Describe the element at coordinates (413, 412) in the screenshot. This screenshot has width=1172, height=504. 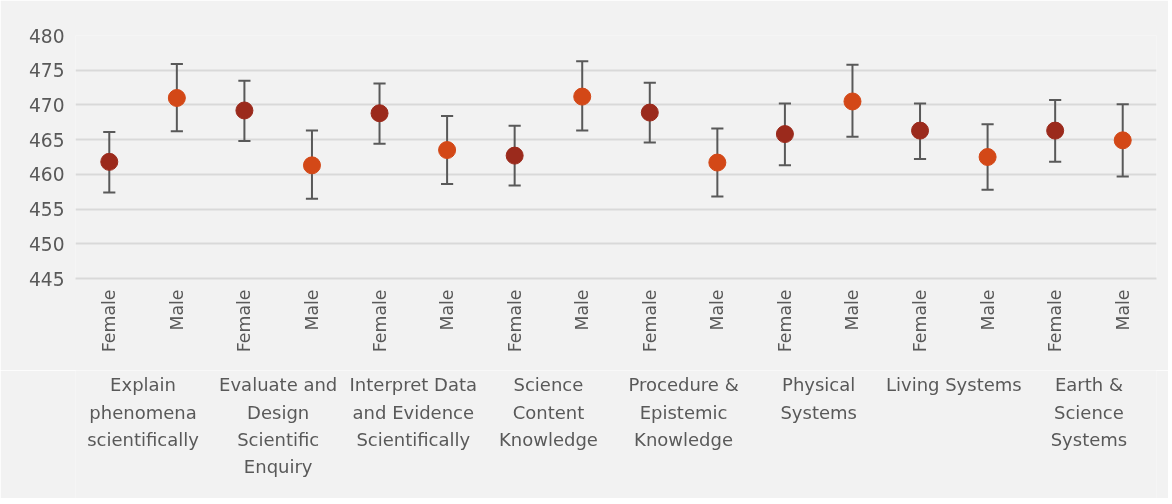
I see `text: Interpret Data and Evidence Scientifically` at that location.